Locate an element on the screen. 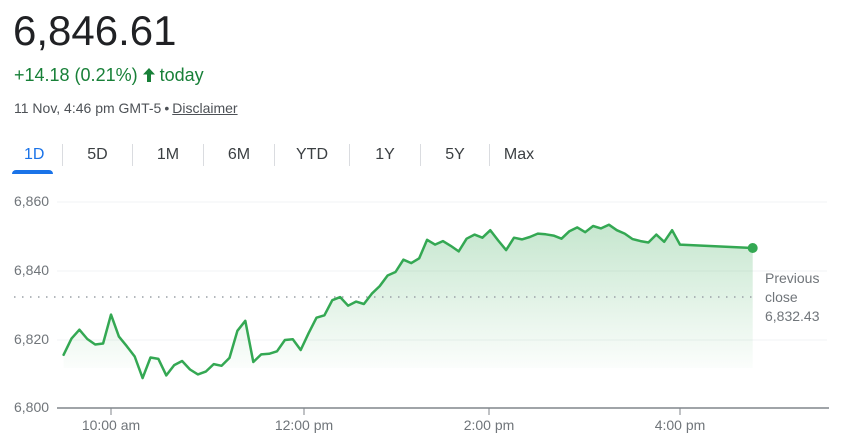 This screenshot has height=443, width=847. tab-label: 5D is located at coordinates (97, 154).